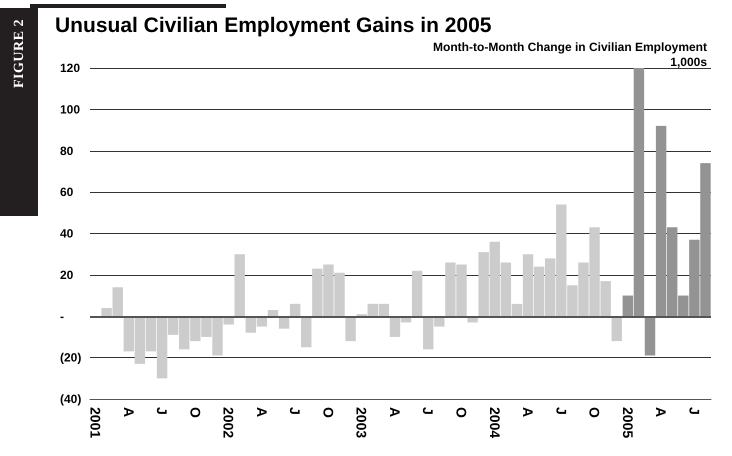 The width and height of the screenshot is (732, 456). Describe the element at coordinates (67, 151) in the screenshot. I see `y-tick-label: 80` at that location.